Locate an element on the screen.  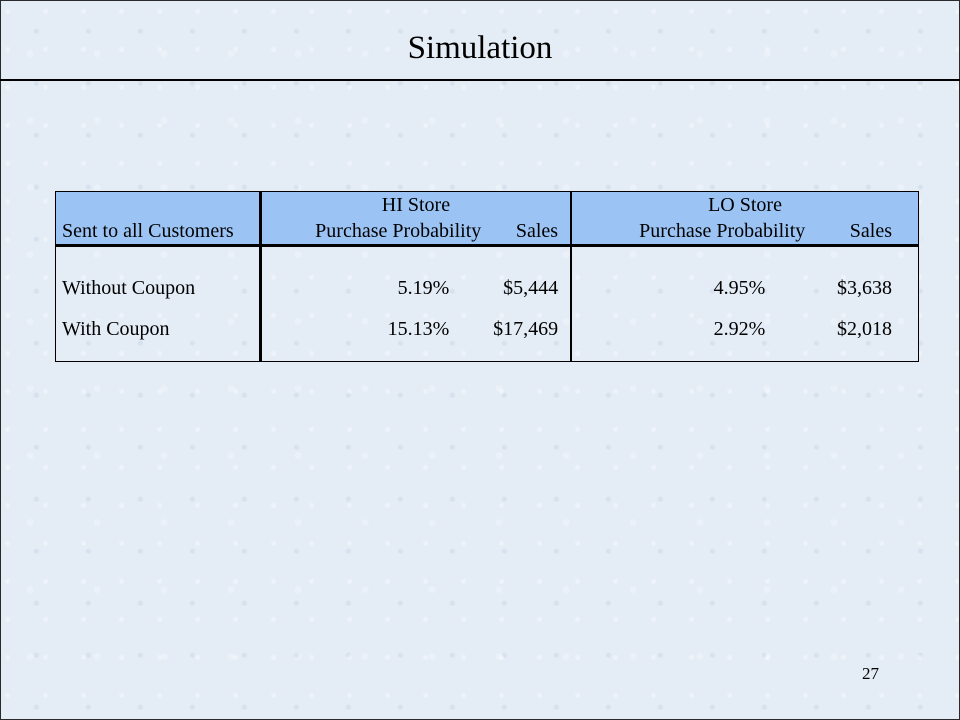
page-number: 27 is located at coordinates (870, 673).